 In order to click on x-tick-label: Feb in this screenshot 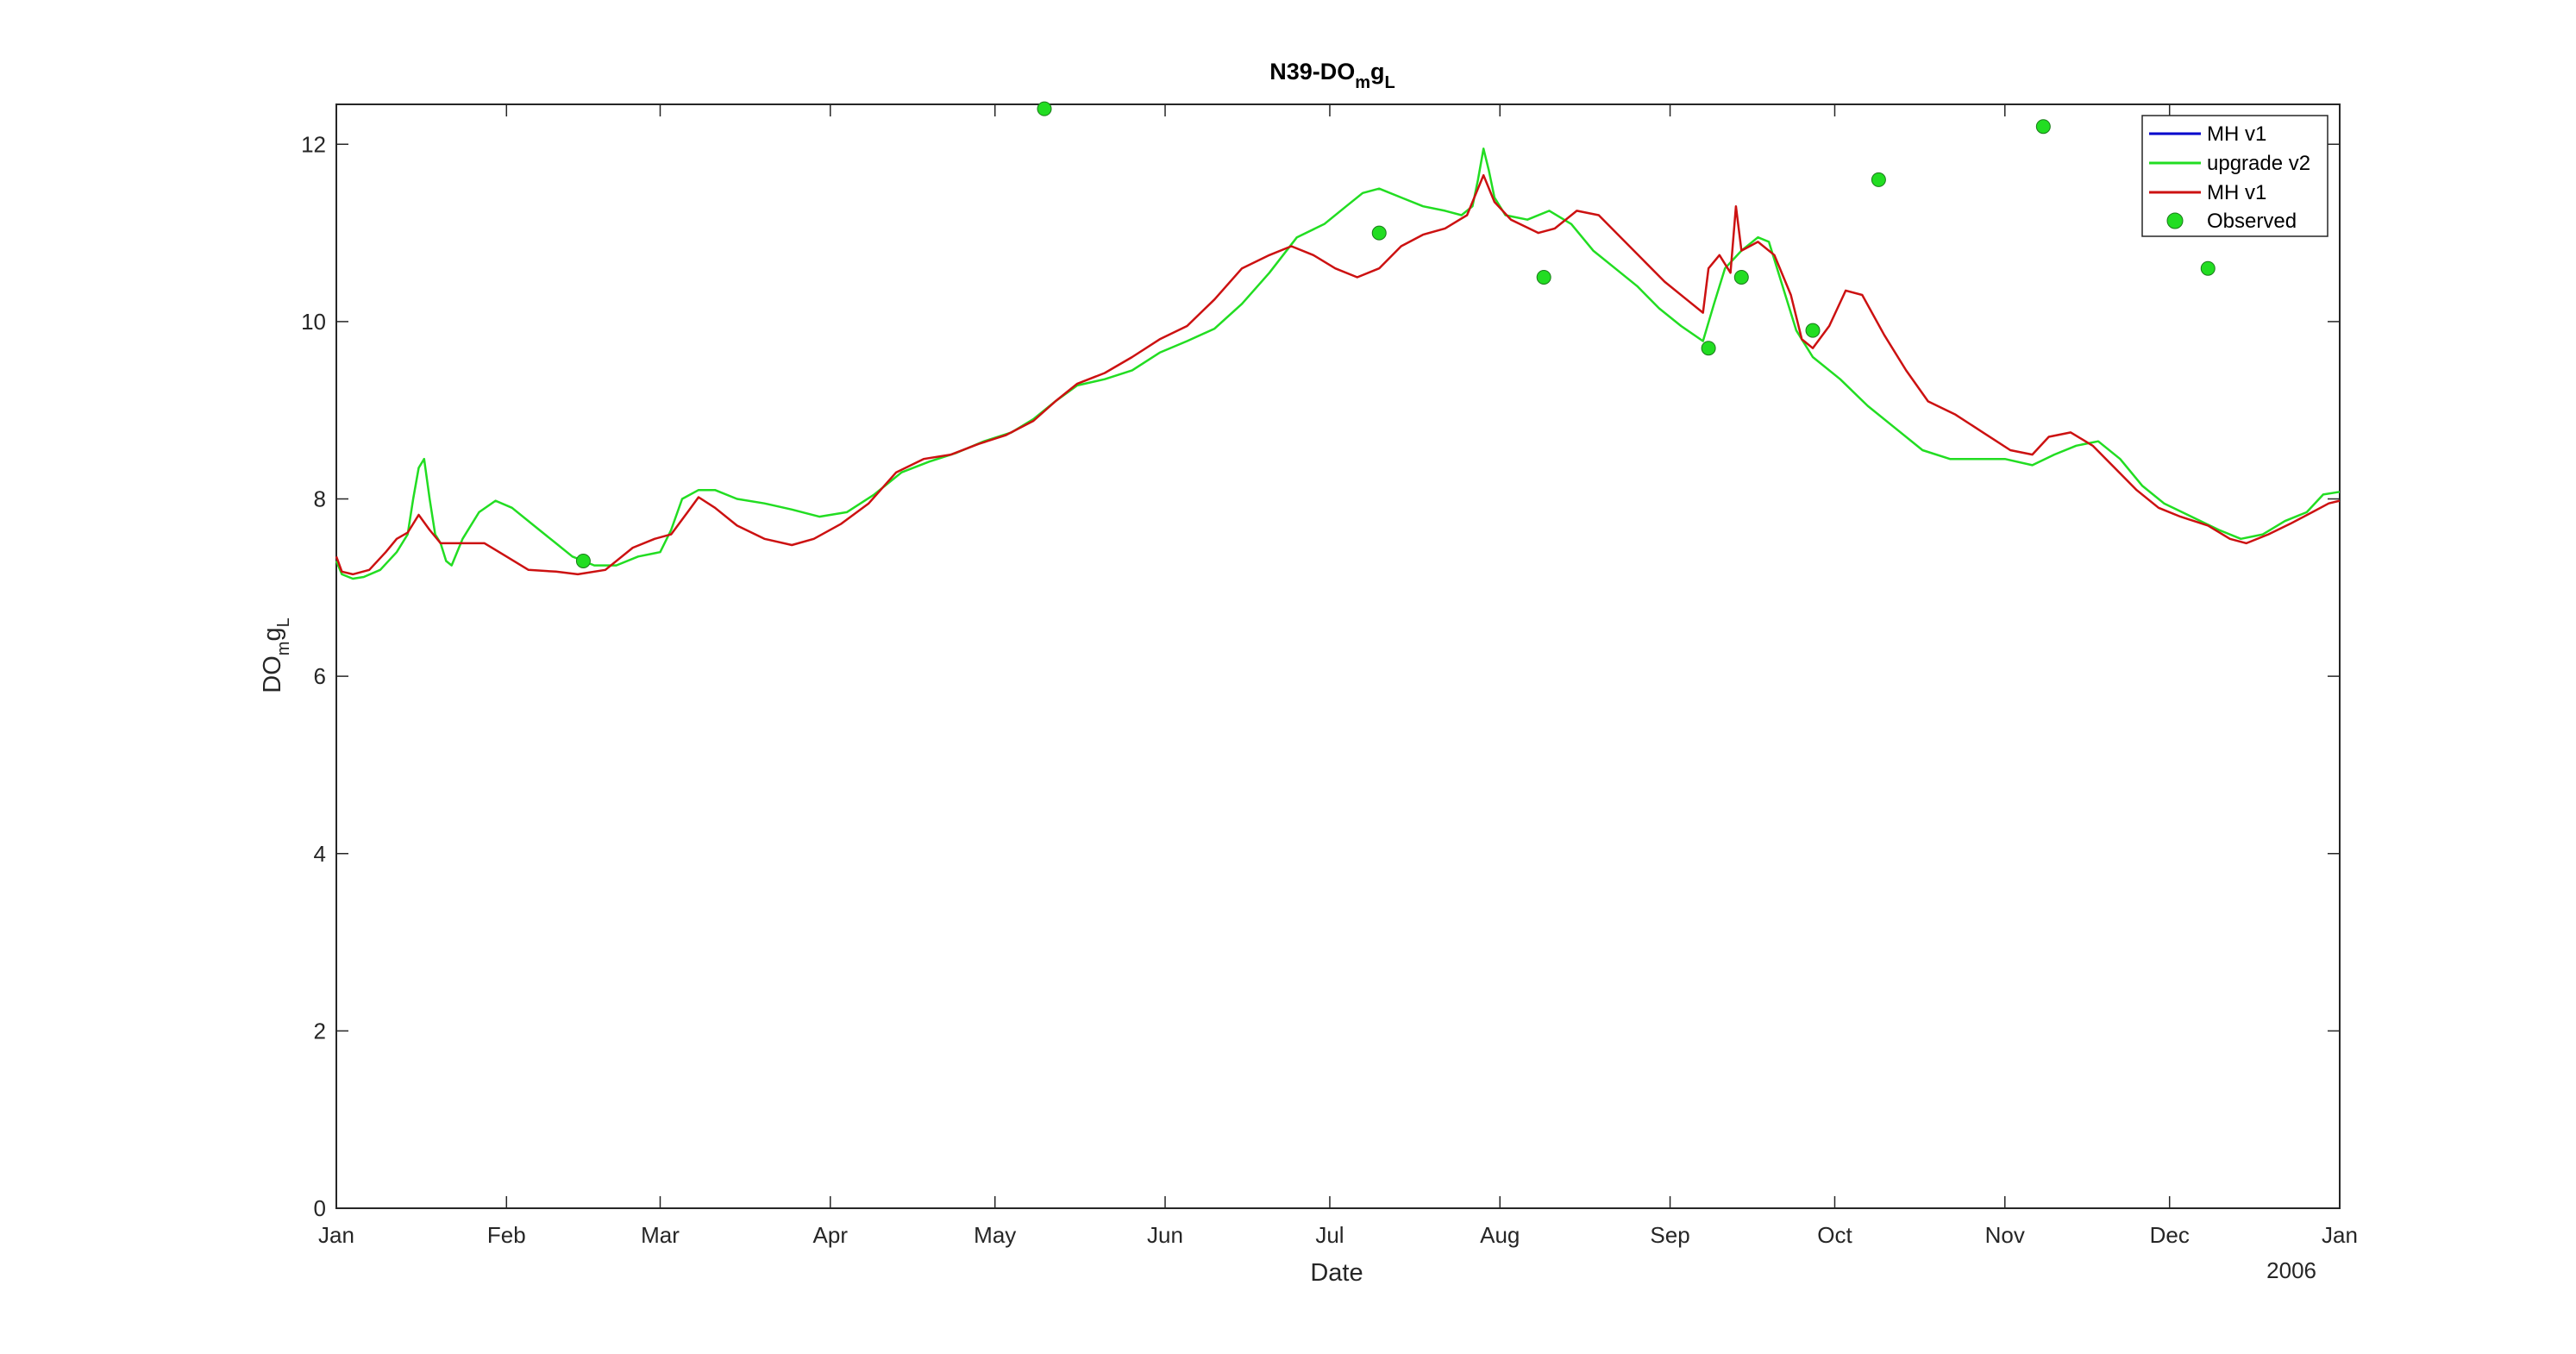, I will do `click(506, 1235)`.